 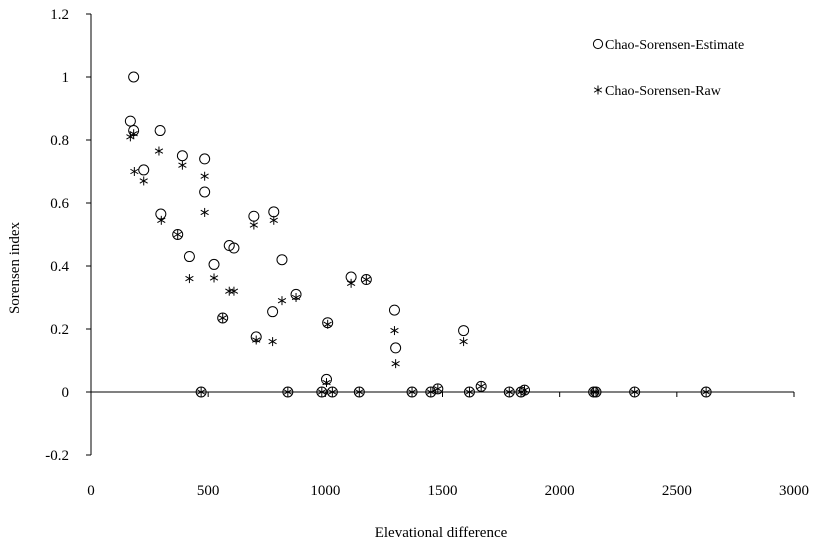 I want to click on legend-label-raw: Chao-Sorensen-Raw, so click(x=663, y=91).